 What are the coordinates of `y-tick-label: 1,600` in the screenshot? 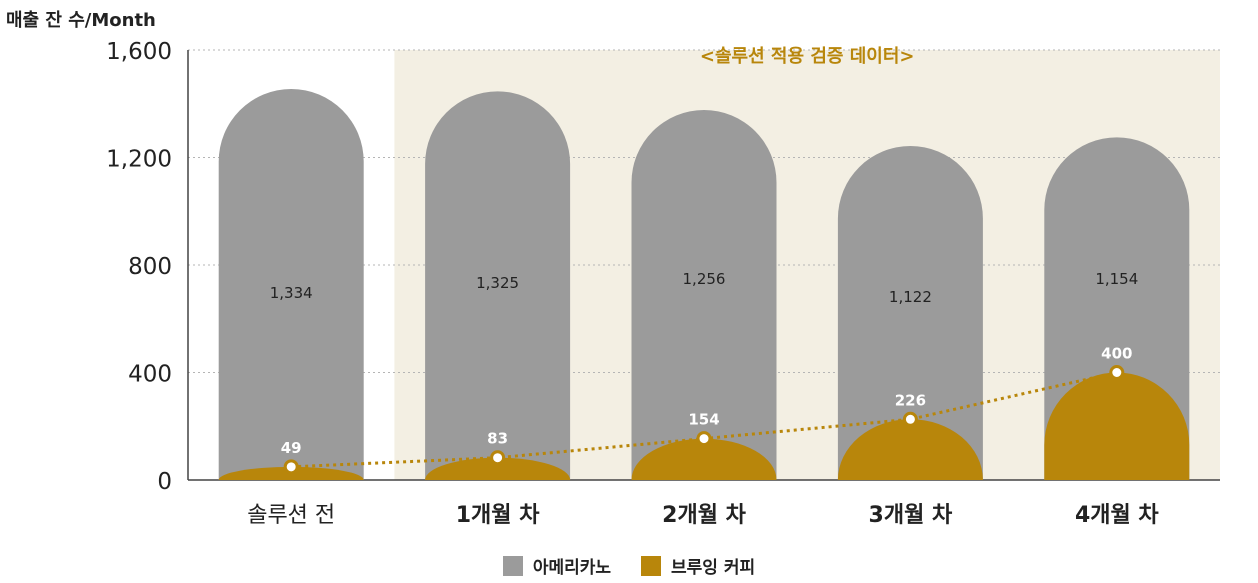 It's located at (139, 52).